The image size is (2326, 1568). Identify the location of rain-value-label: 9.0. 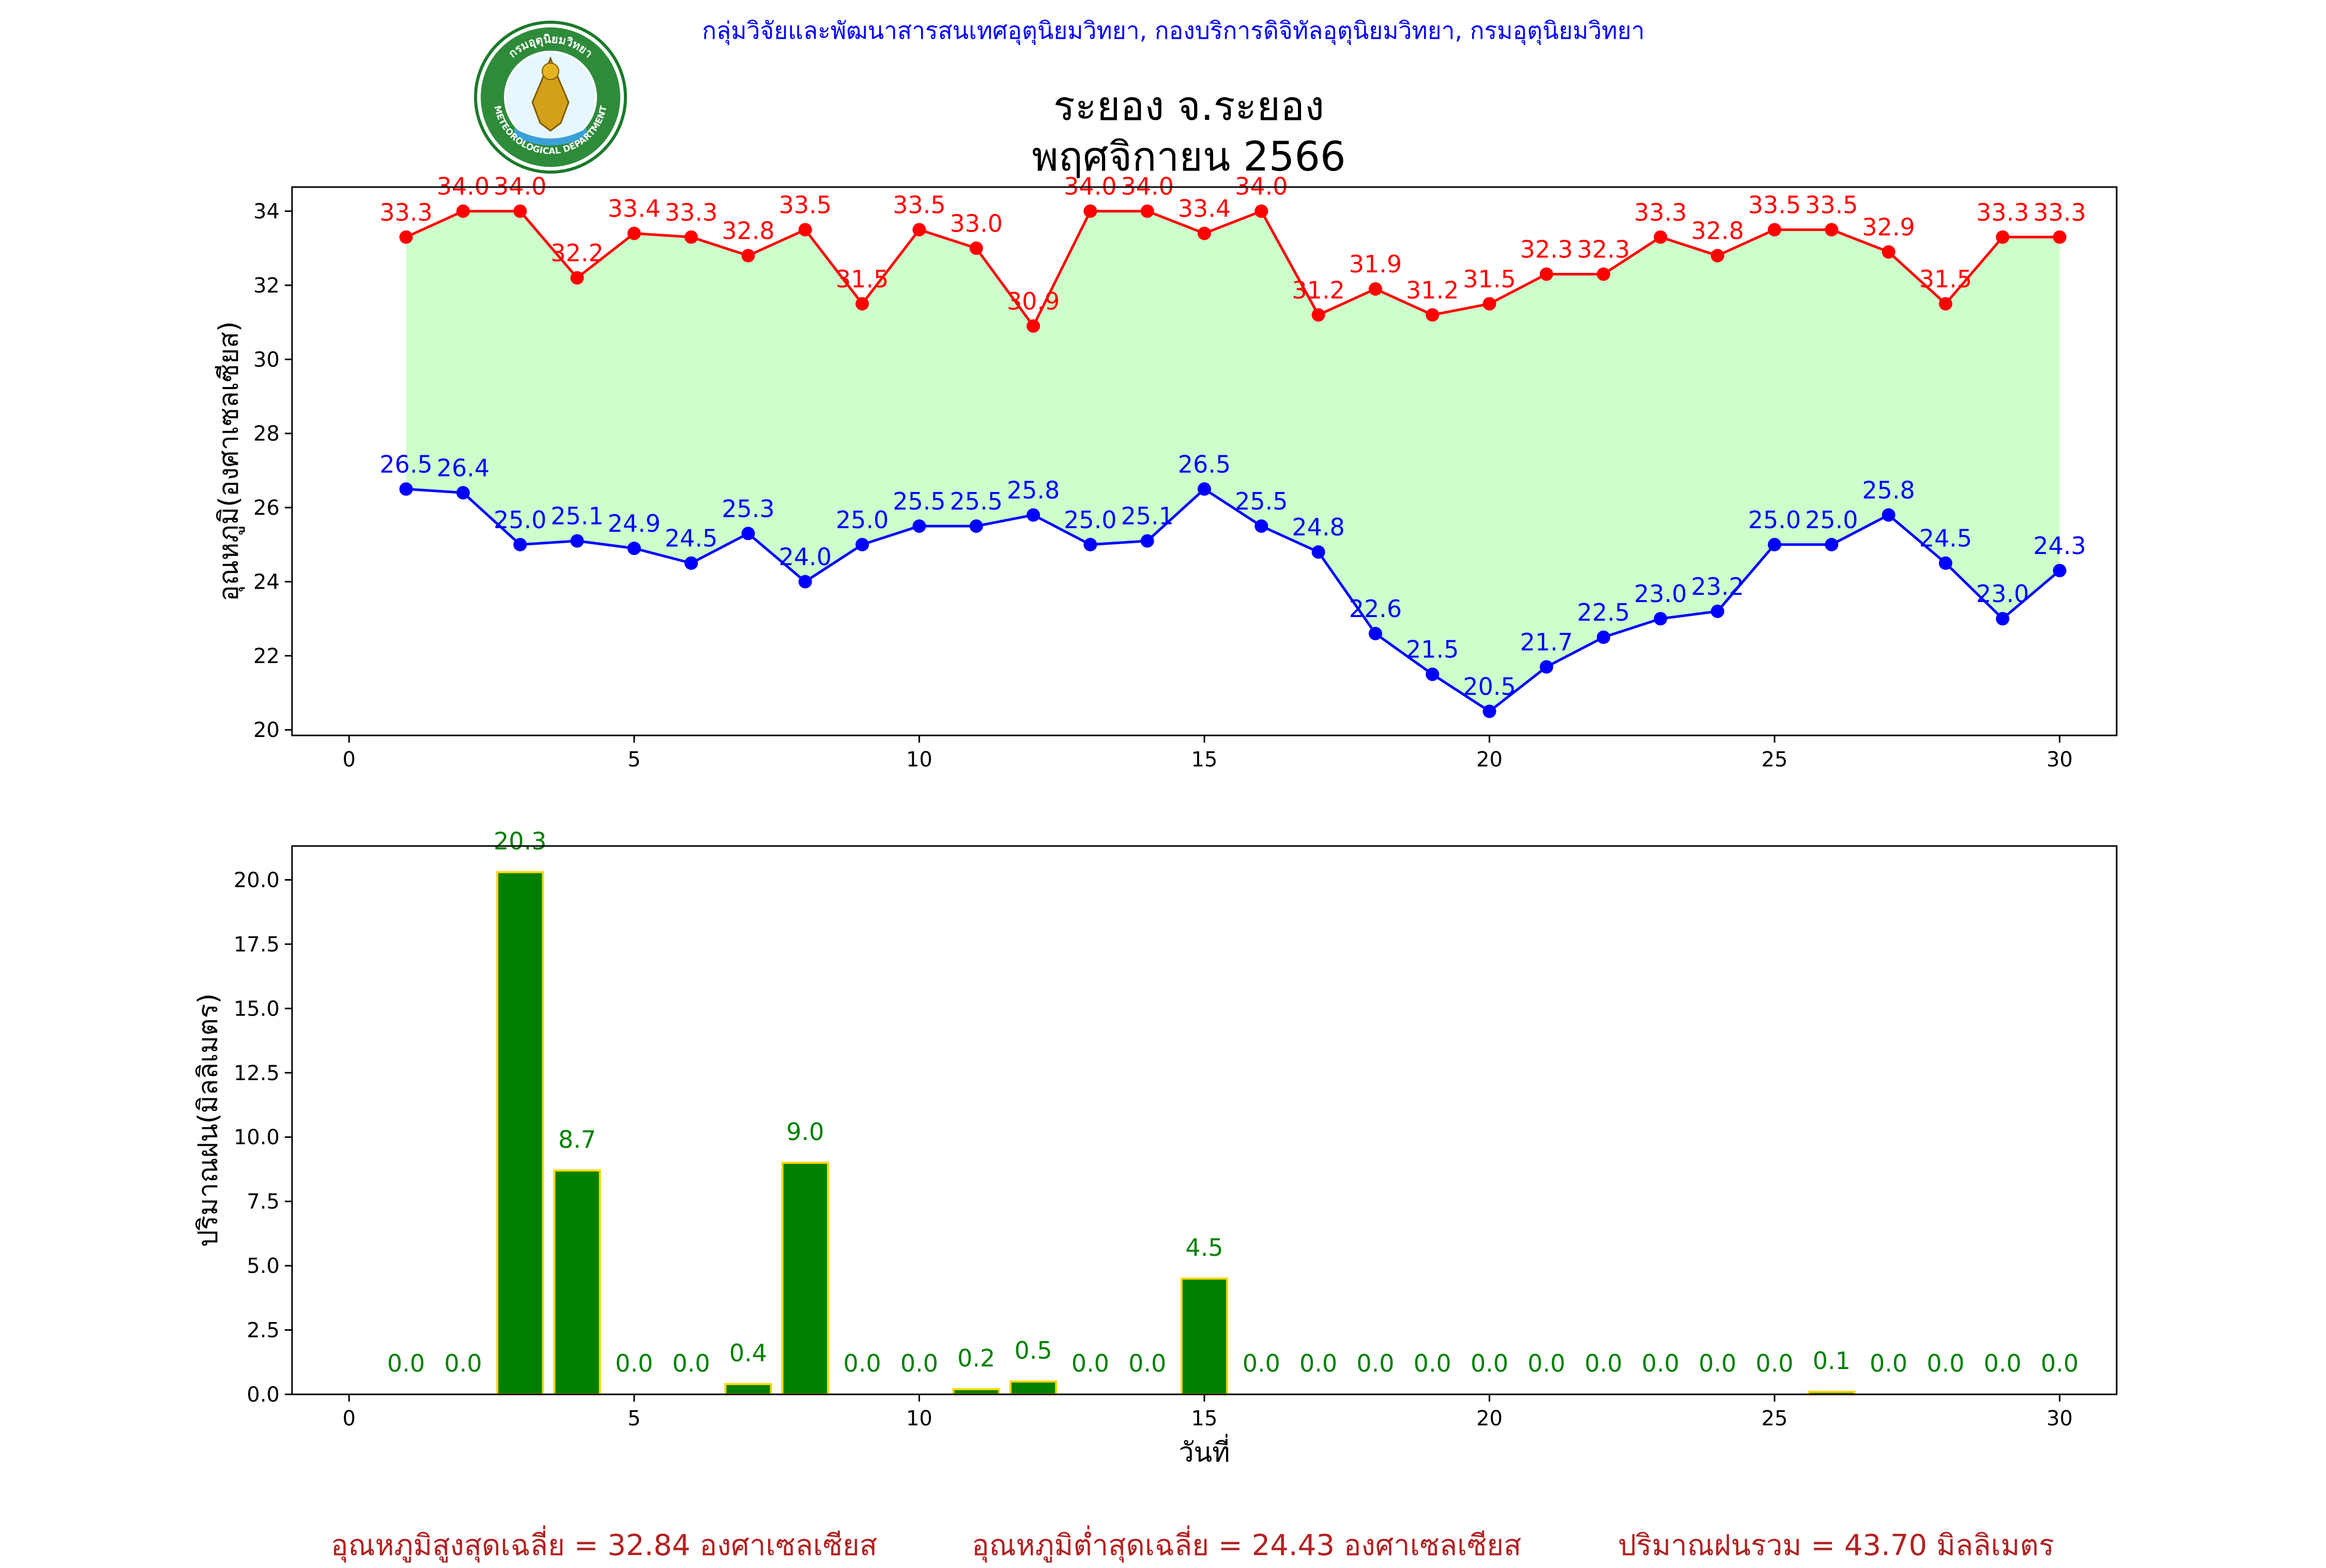
(805, 1132).